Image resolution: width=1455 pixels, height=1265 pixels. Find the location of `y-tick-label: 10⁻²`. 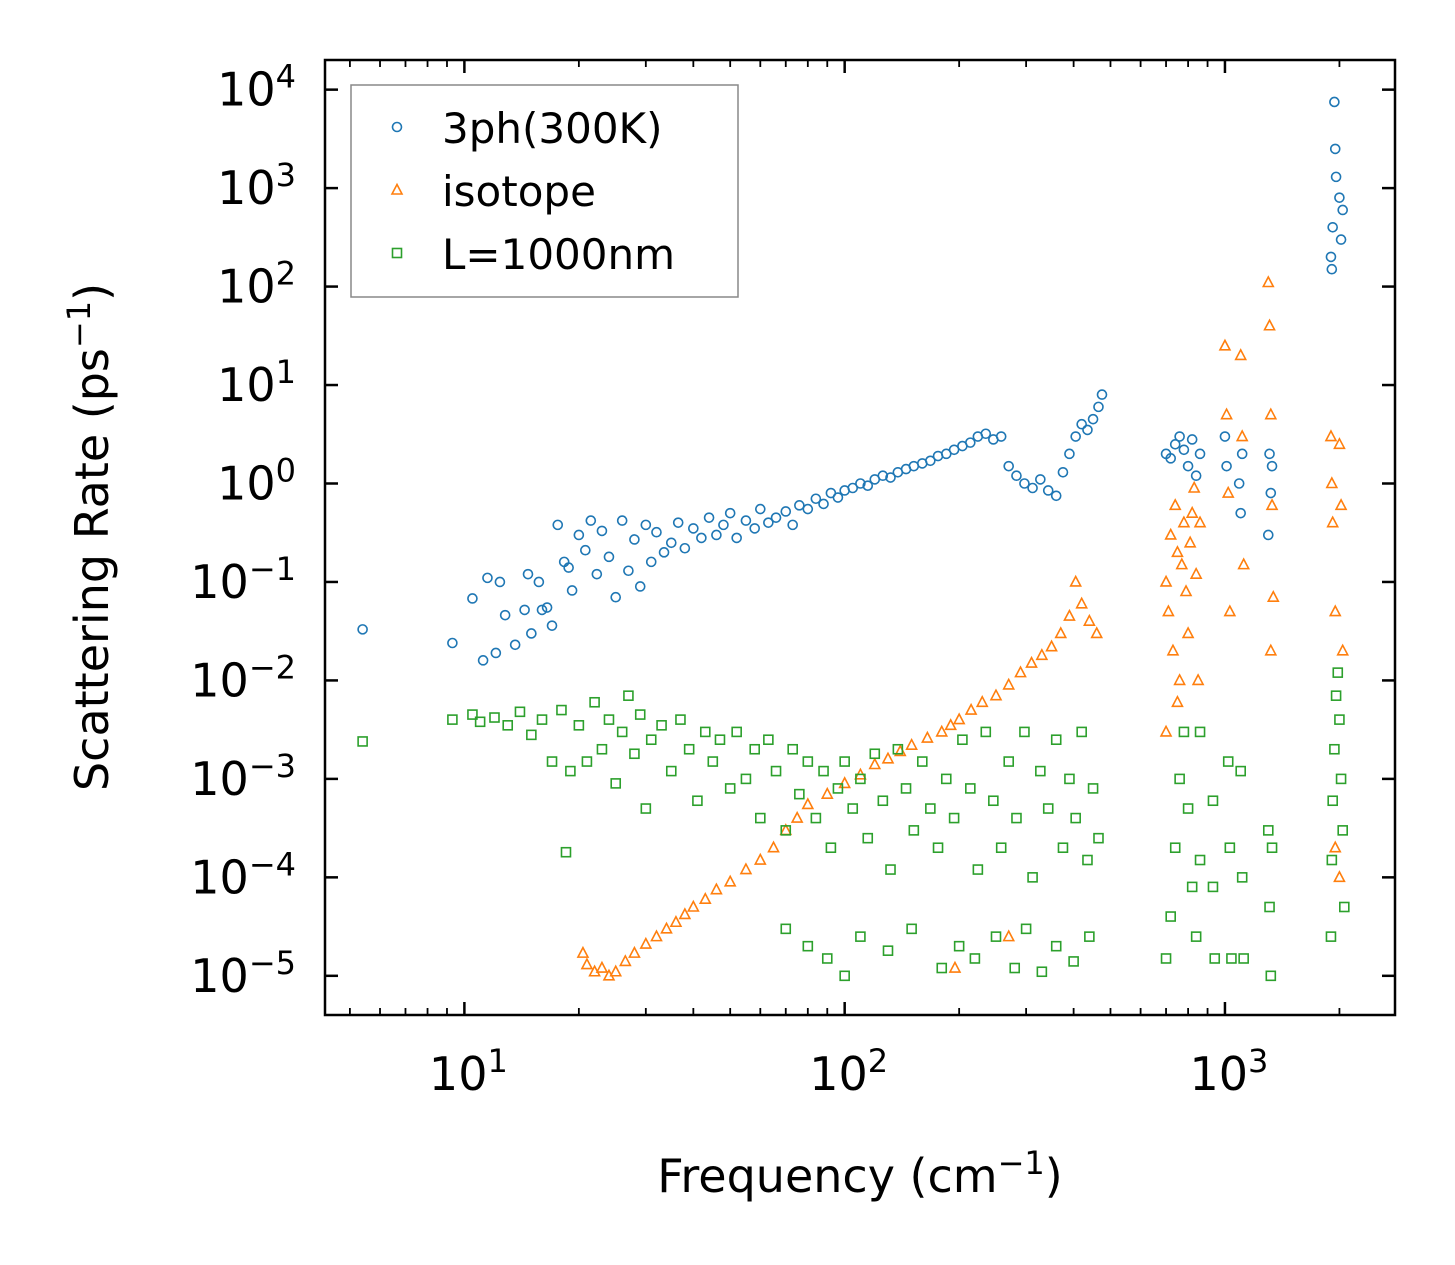

y-tick-label: 10⁻² is located at coordinates (243, 677).